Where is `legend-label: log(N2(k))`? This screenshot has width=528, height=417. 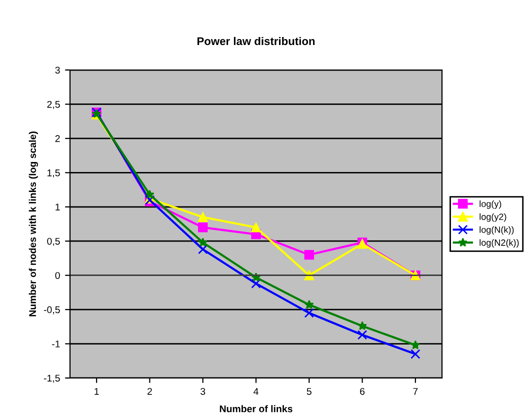
legend-label: log(N2(k)) is located at coordinates (499, 243).